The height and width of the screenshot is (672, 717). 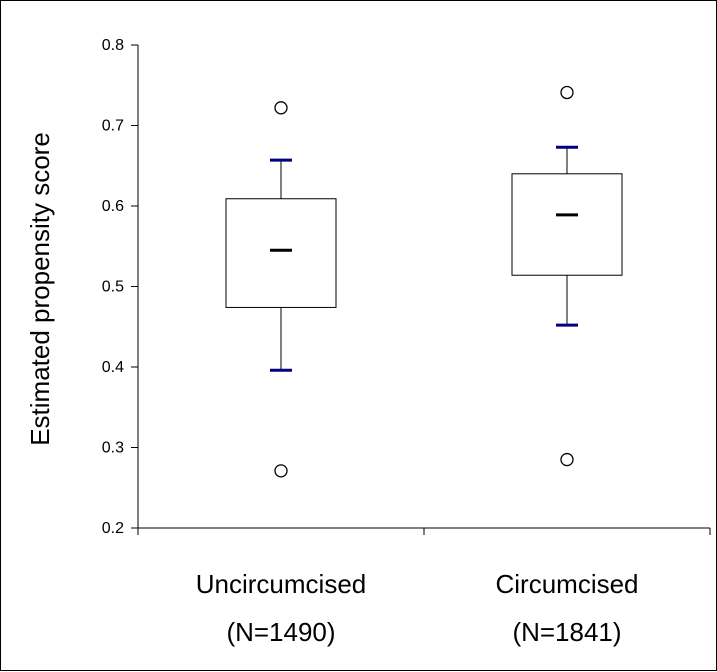 I want to click on y-tick-label: 0.7, so click(x=113, y=126).